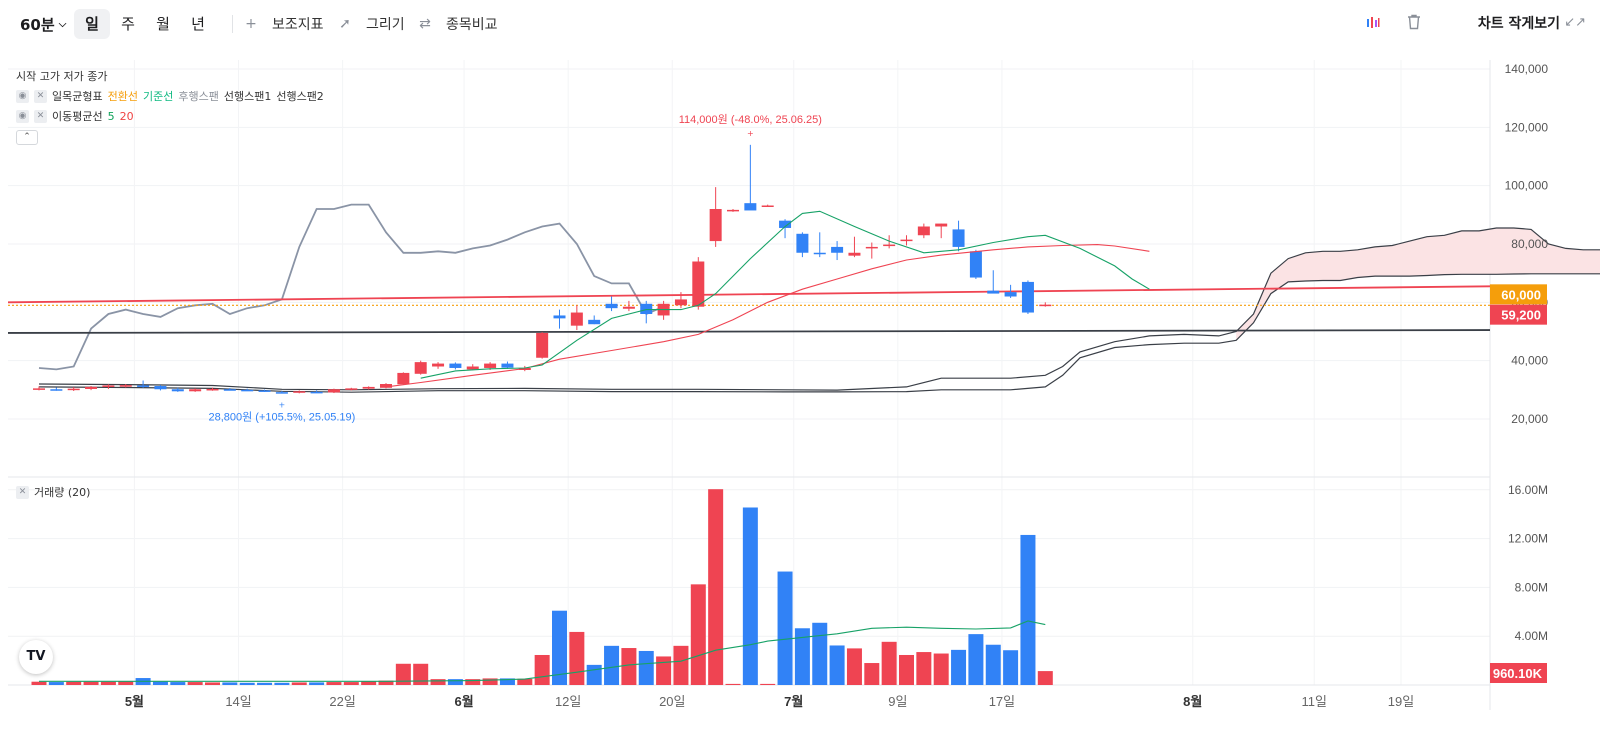 This screenshot has height=739, width=1600. Describe the element at coordinates (92, 24) in the screenshot. I see `period-day-tab: 일` at that location.